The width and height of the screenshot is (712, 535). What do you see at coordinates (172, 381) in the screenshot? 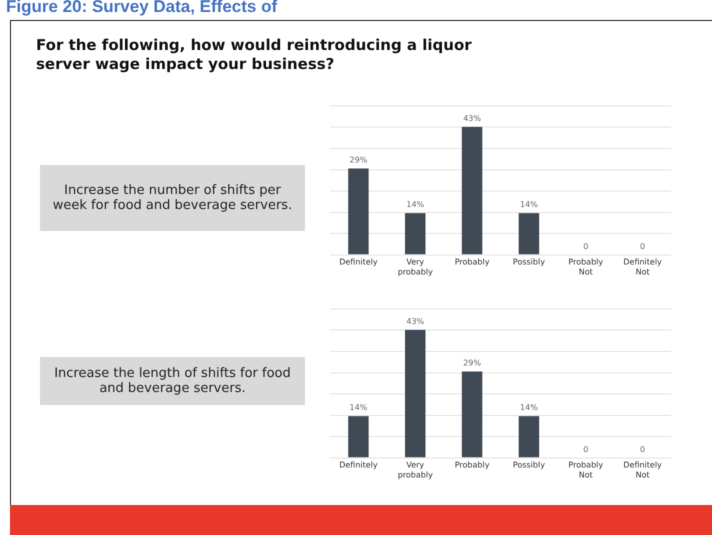
I see `text: Increase the length of shifts for food and beverage servers.` at bounding box center [172, 381].